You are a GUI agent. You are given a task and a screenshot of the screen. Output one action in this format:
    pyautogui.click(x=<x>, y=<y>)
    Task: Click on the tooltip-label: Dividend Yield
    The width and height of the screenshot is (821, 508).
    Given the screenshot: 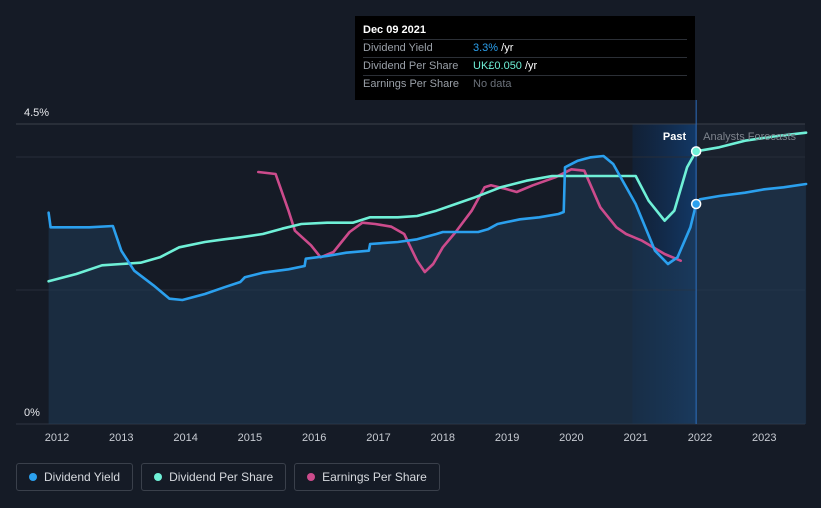 What is the action you would take?
    pyautogui.click(x=398, y=48)
    